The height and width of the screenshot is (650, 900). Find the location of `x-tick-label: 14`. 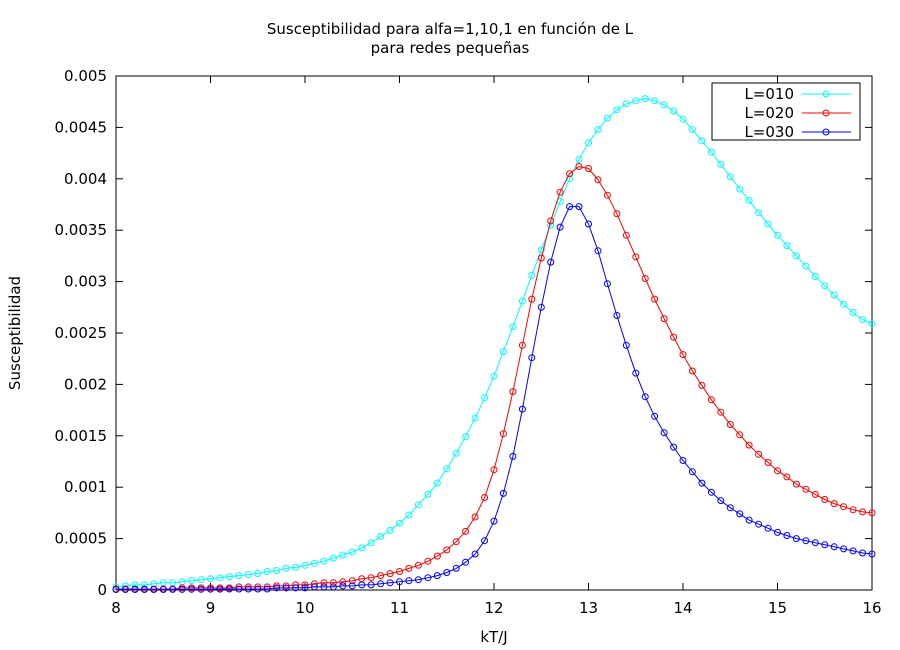

x-tick-label: 14 is located at coordinates (682, 608).